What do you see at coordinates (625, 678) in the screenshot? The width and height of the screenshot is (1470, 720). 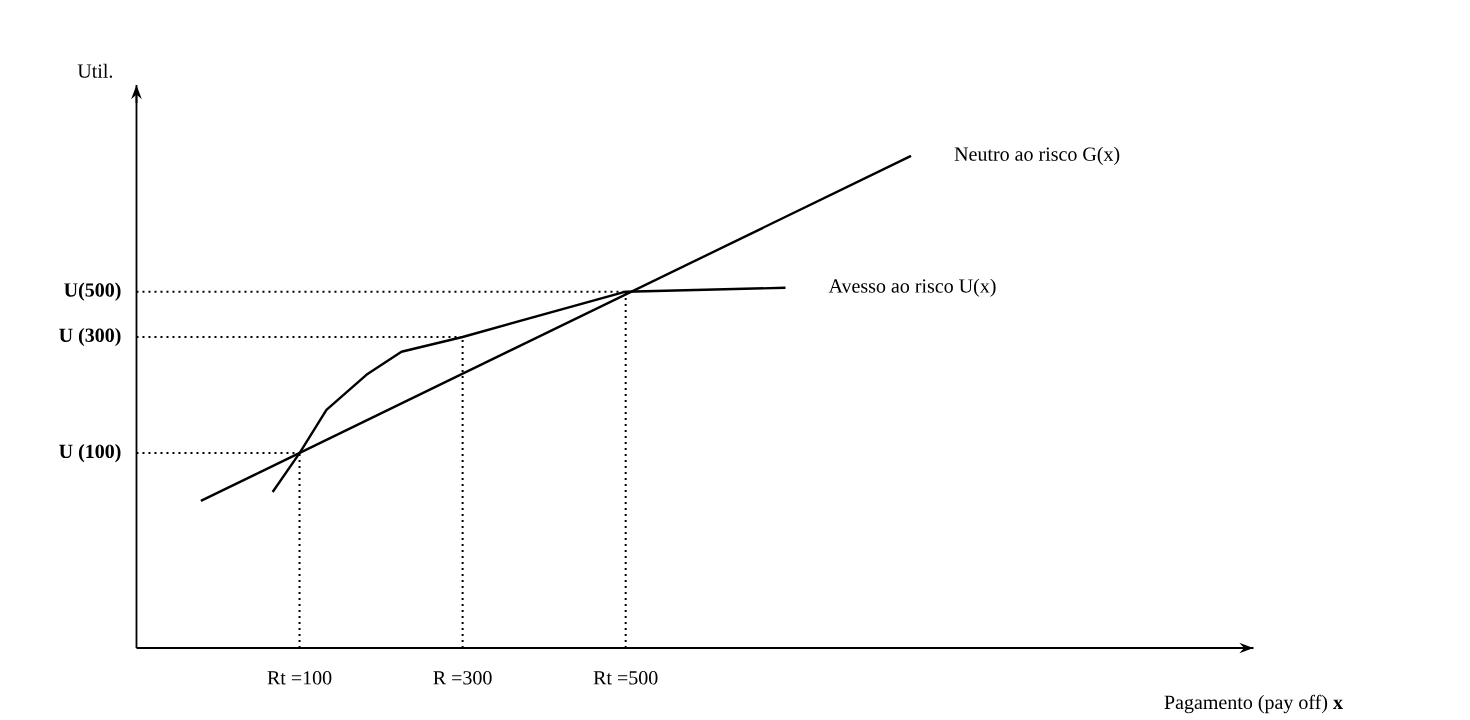 I see `x-tick-label: Rt =500` at bounding box center [625, 678].